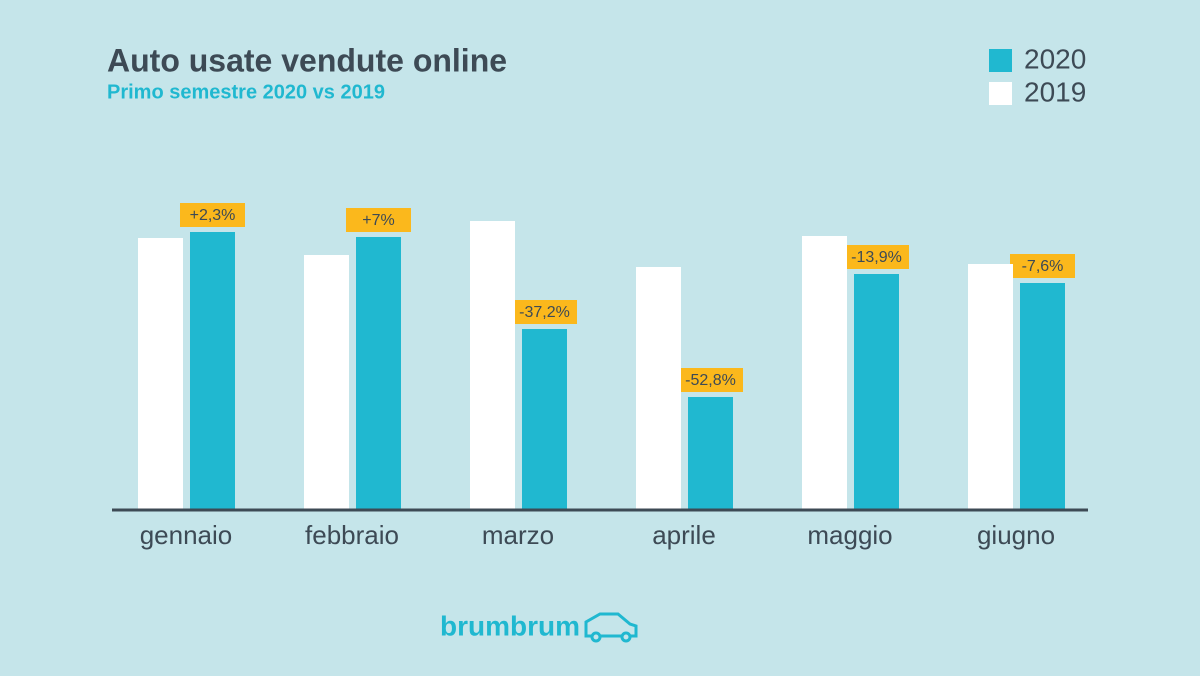  I want to click on change-label: -37,2%, so click(544, 312).